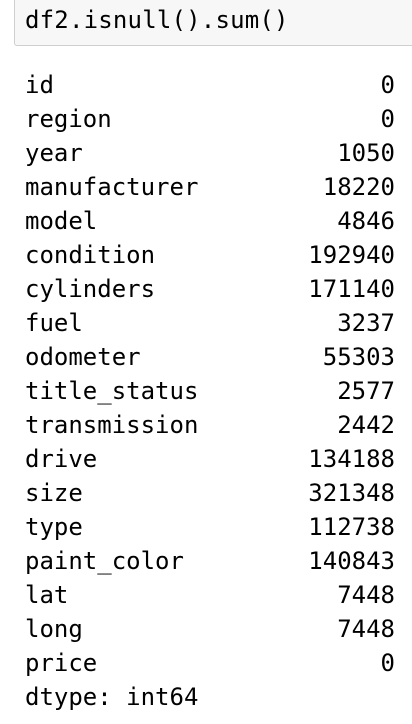 The height and width of the screenshot is (724, 412). Describe the element at coordinates (366, 391) in the screenshot. I see `row-value: 2577` at that location.